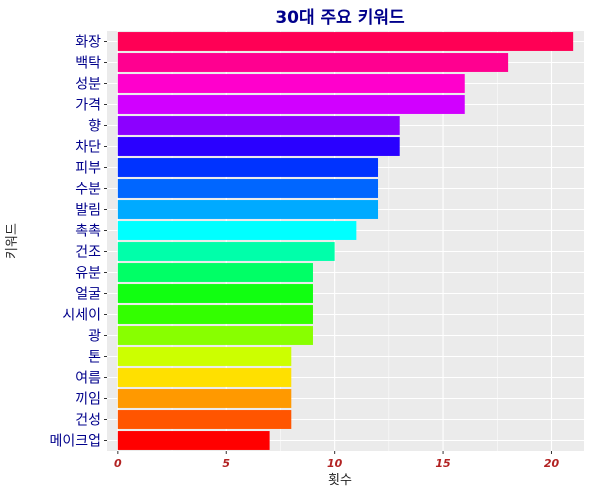 This screenshot has width=592, height=494. Describe the element at coordinates (88, 379) in the screenshot. I see `category-label: 여름` at that location.